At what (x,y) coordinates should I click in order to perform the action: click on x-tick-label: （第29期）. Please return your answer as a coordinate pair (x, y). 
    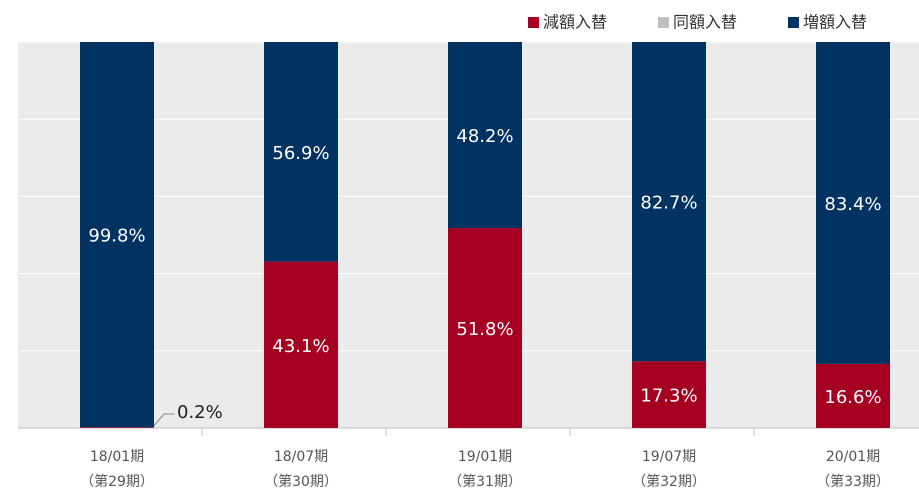
    Looking at the image, I should click on (117, 481).